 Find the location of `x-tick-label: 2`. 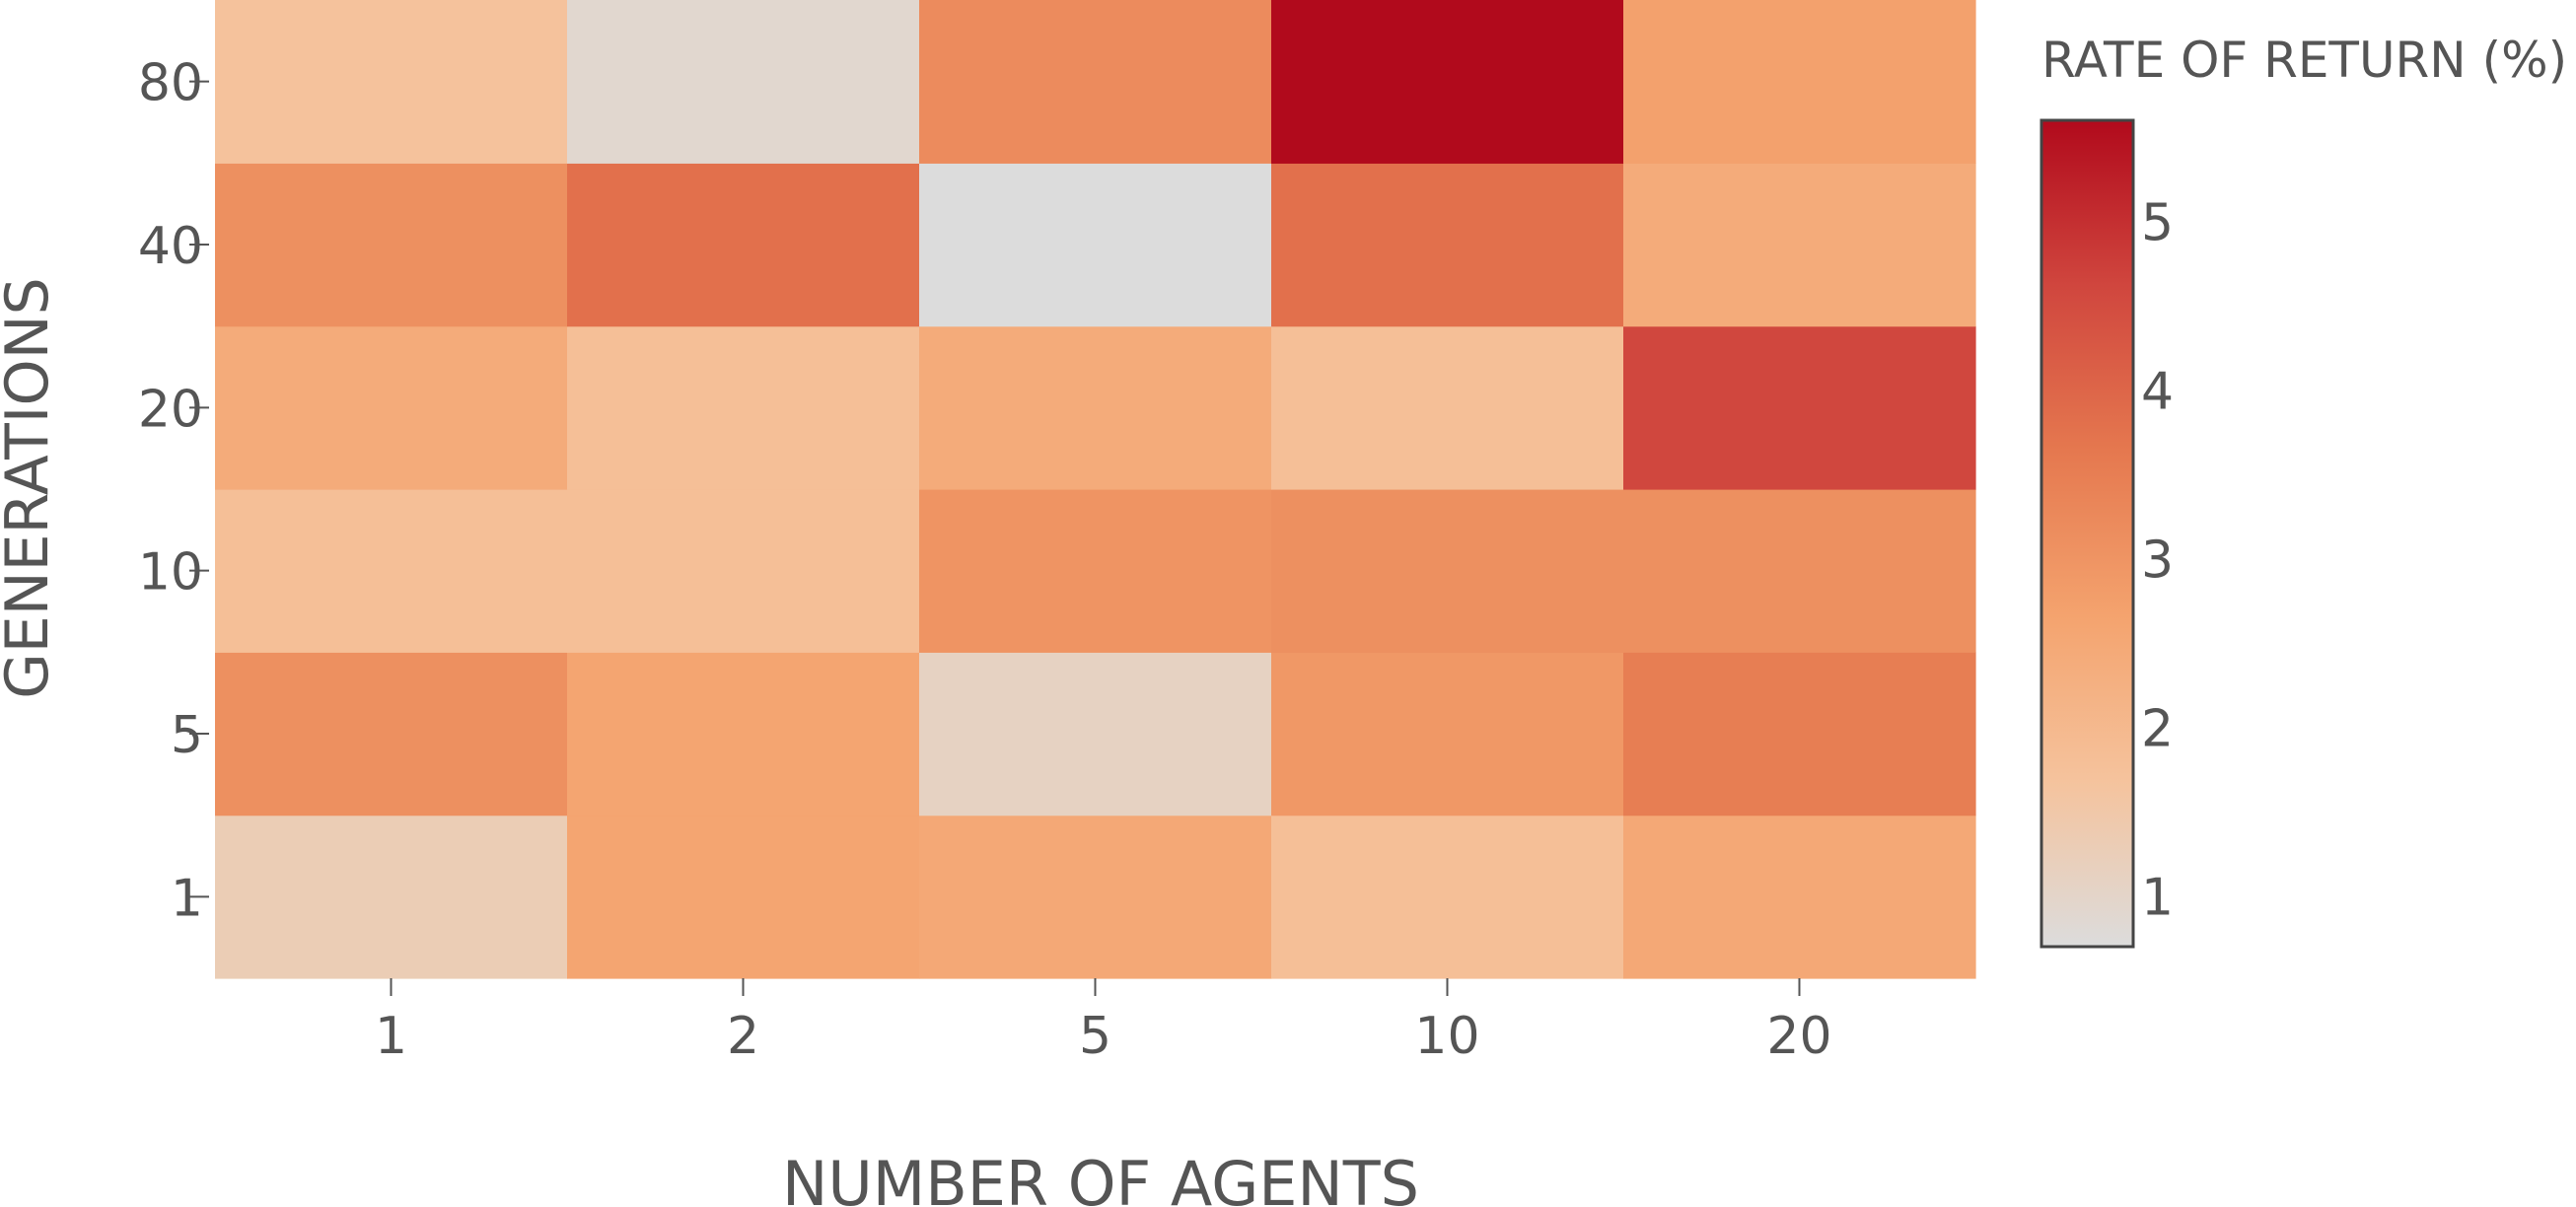

x-tick-label: 2 is located at coordinates (743, 1037).